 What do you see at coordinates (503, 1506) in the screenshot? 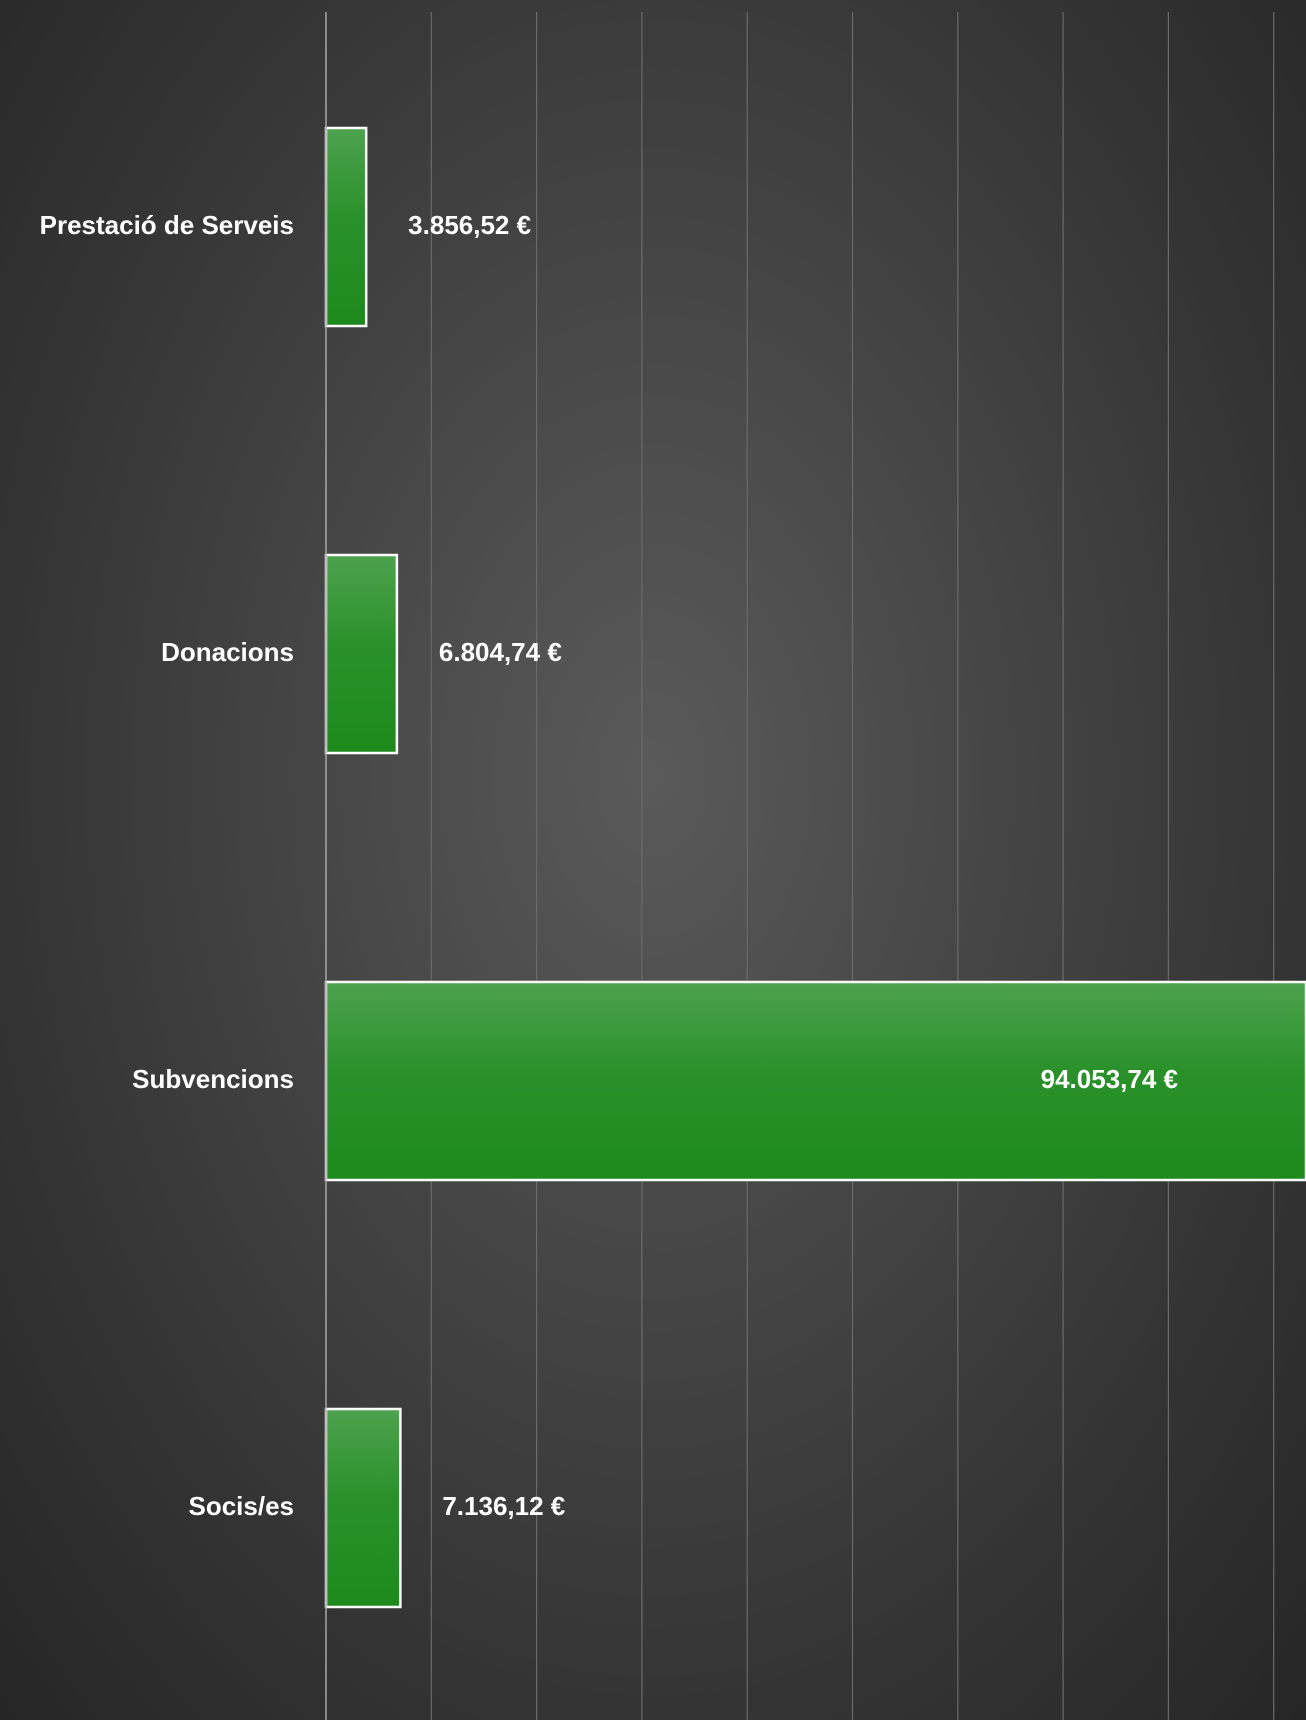
I see `value-label: 7.136,12 €` at bounding box center [503, 1506].